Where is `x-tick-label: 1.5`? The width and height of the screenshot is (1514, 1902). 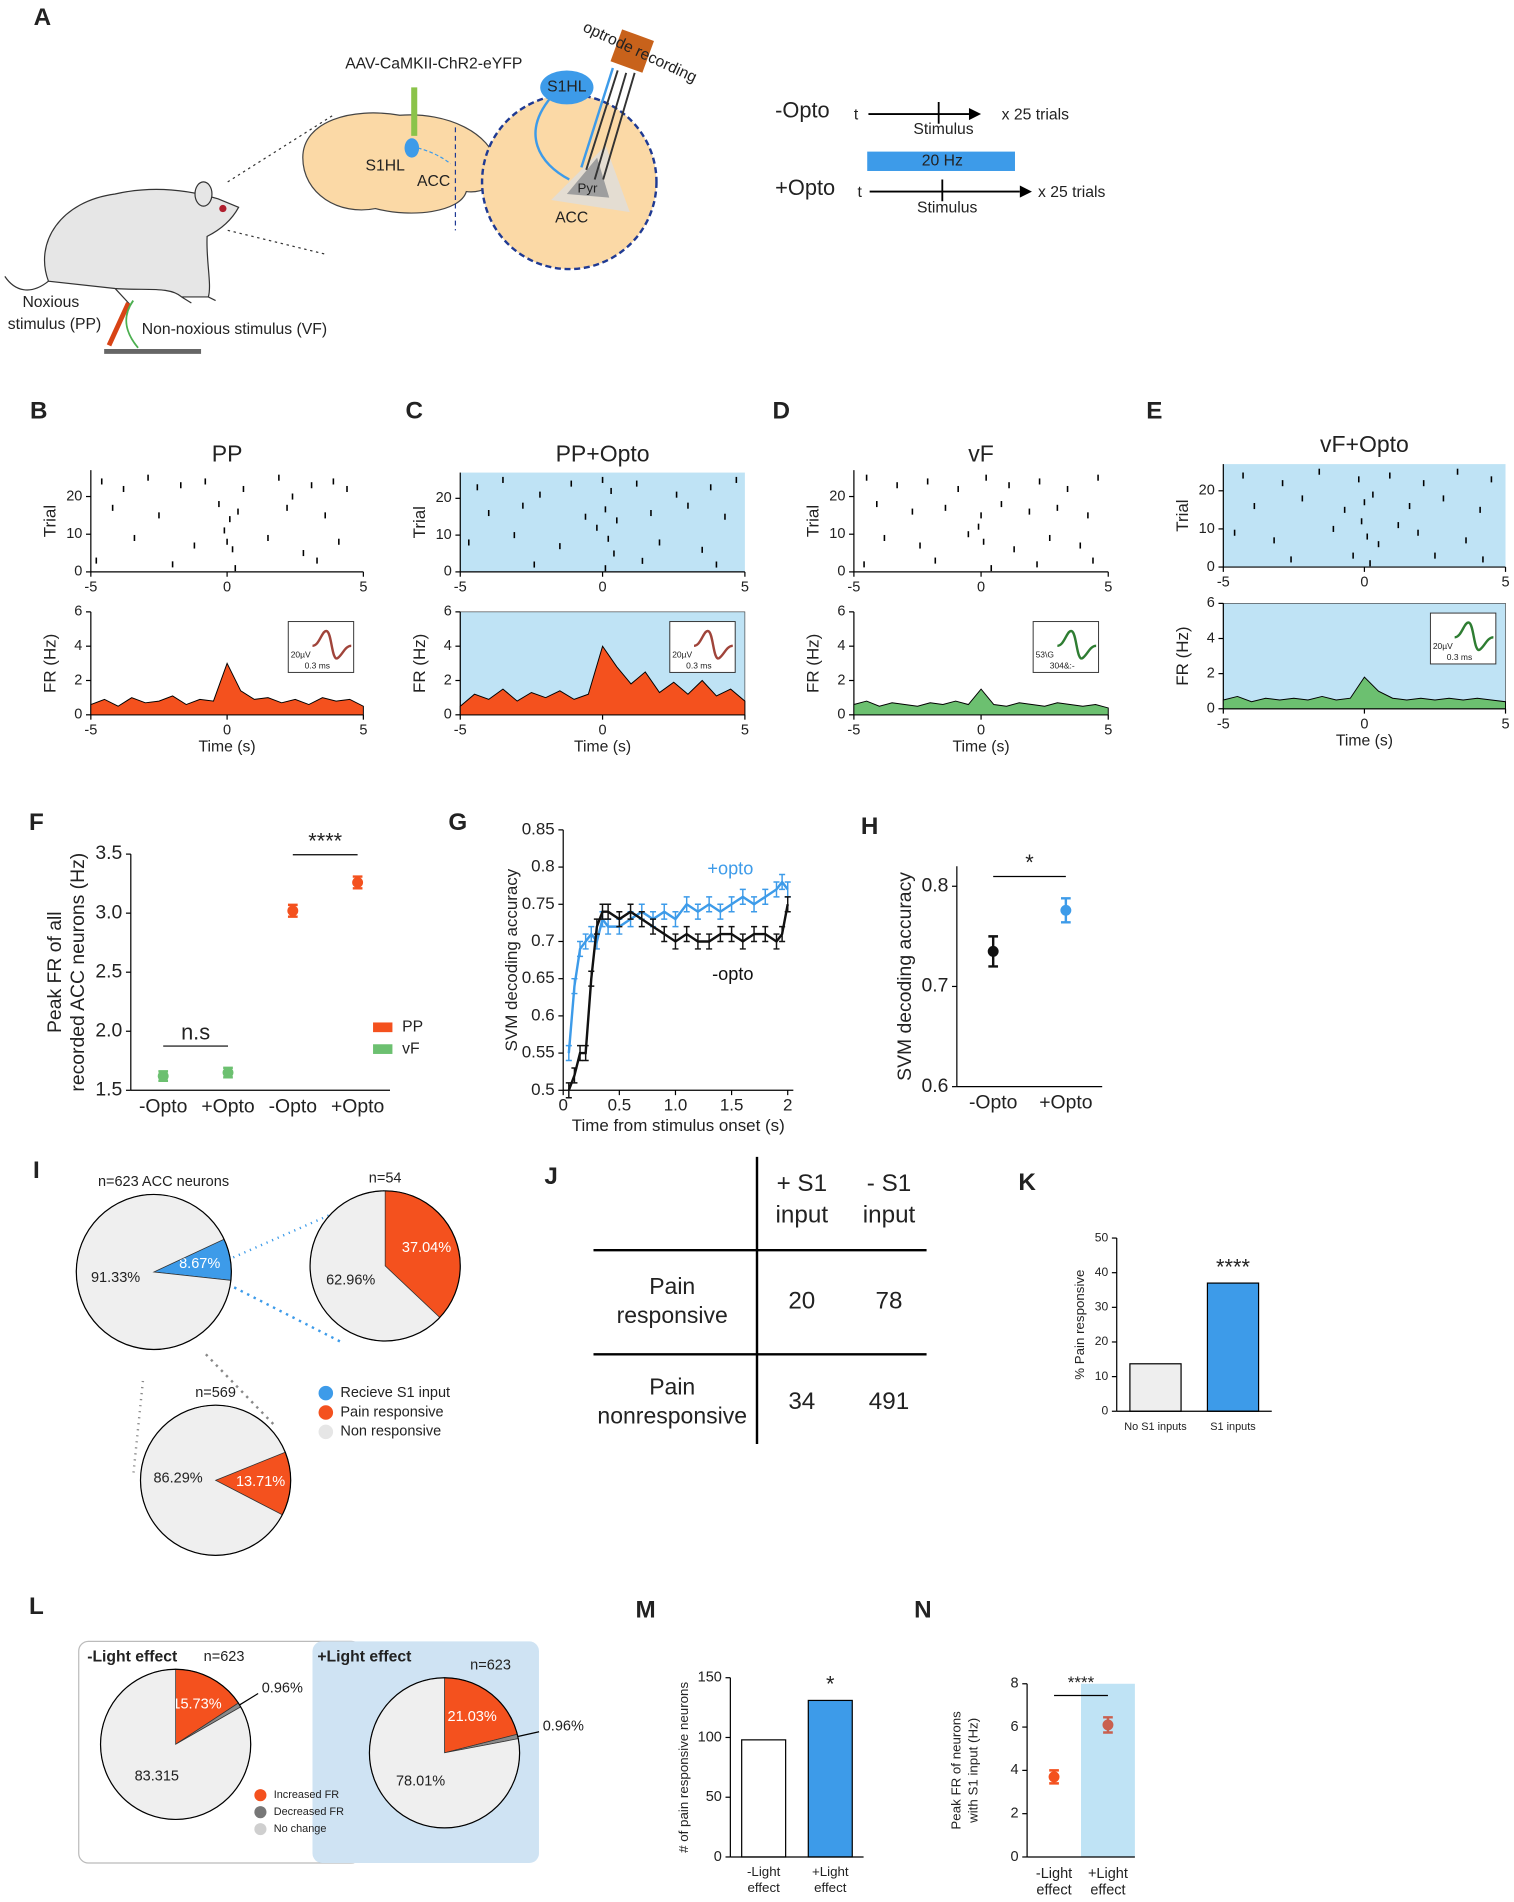 x-tick-label: 1.5 is located at coordinates (732, 1105).